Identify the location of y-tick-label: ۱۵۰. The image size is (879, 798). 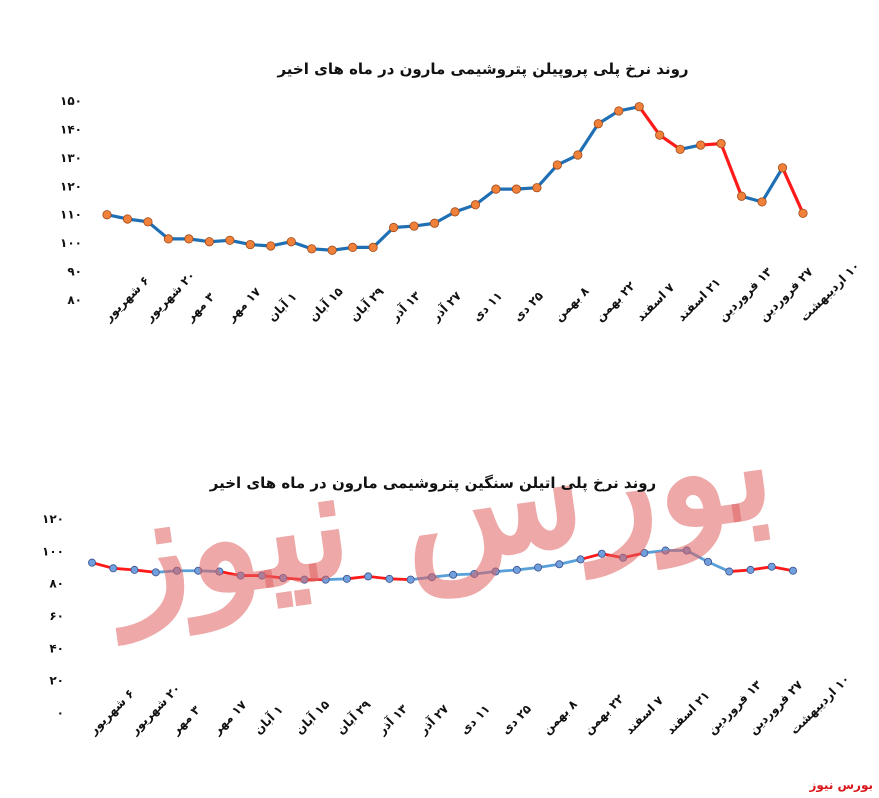
(71, 101).